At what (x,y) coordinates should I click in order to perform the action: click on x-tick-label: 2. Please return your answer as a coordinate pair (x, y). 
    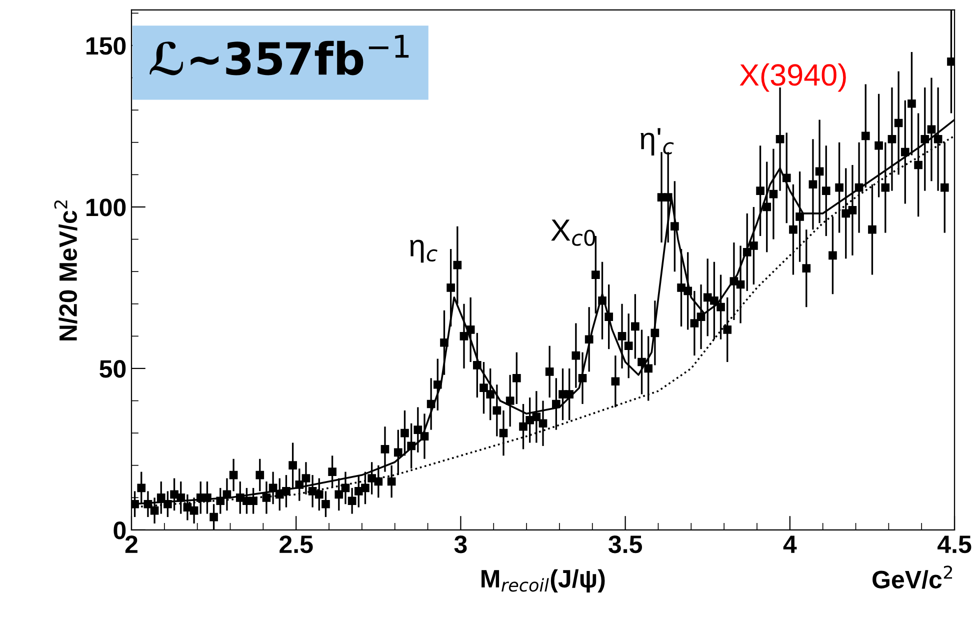
    Looking at the image, I should click on (131, 544).